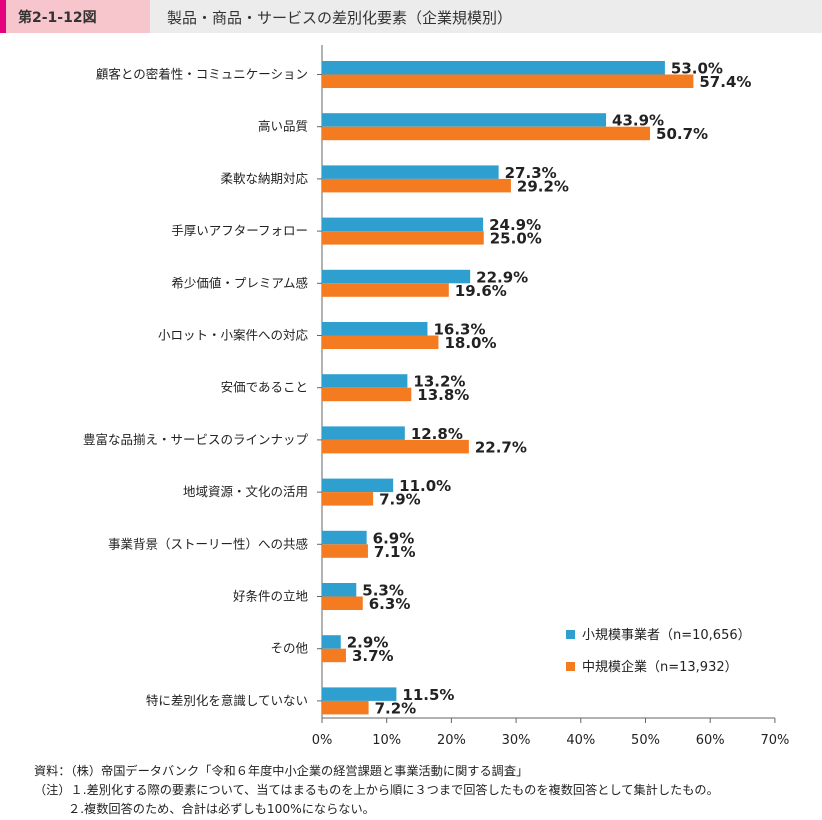 This screenshot has height=820, width=822. What do you see at coordinates (439, 382) in the screenshot?
I see `data-label: 13.2%` at bounding box center [439, 382].